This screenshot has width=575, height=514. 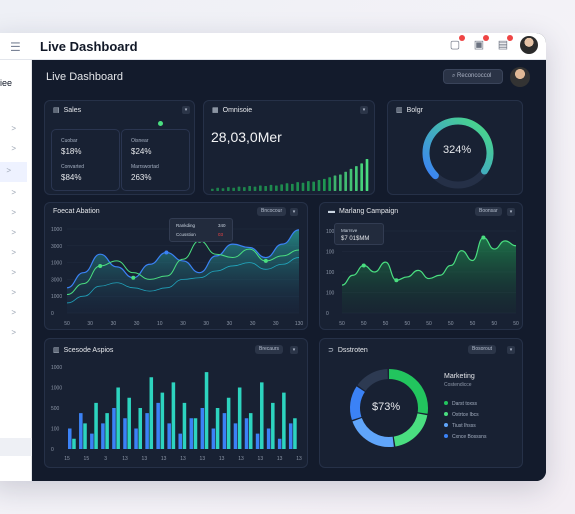 I want to click on distribution-menu-button: ▾, so click(x=511, y=350).